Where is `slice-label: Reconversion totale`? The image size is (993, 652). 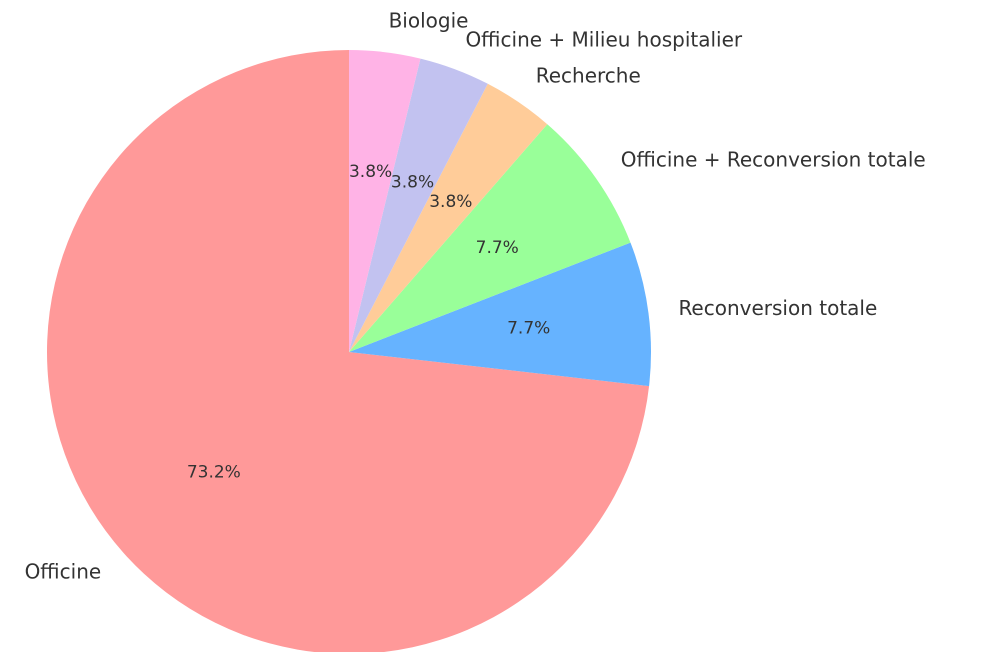 slice-label: Reconversion totale is located at coordinates (777, 308).